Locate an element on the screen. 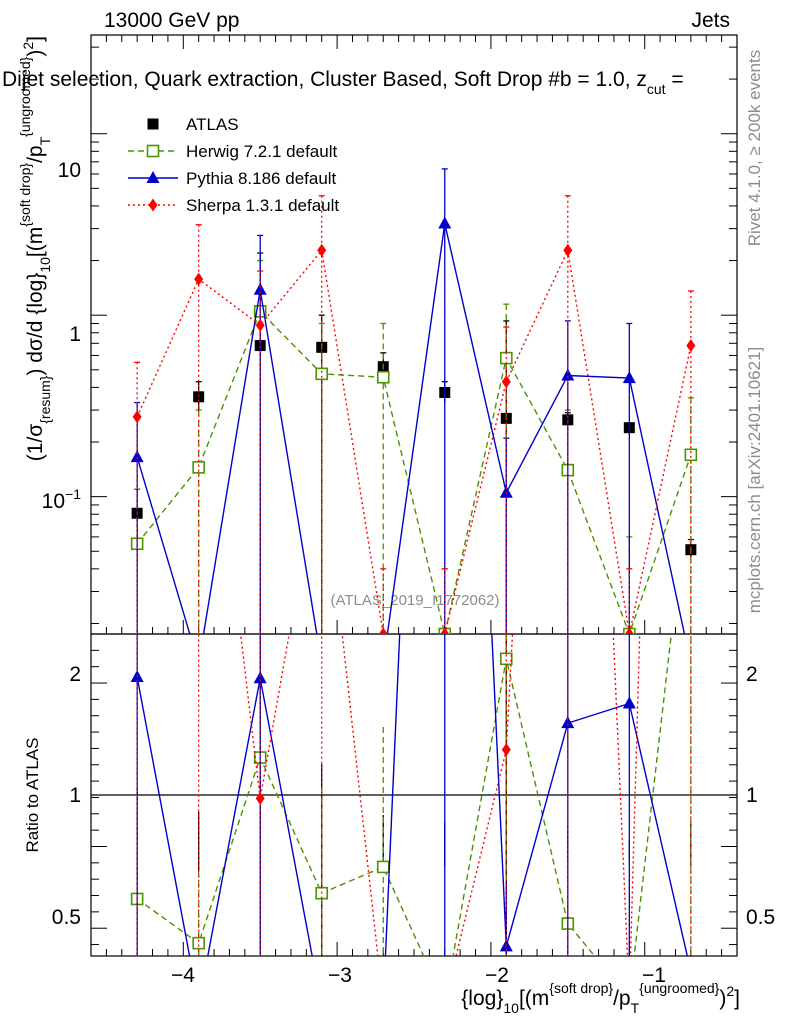 The image size is (786, 1024). ratio-y-tick-1: 1 is located at coordinates (75, 795).